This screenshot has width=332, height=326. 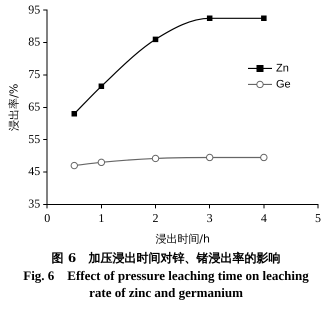 I want to click on x-tick-label: 4, so click(x=263, y=217).